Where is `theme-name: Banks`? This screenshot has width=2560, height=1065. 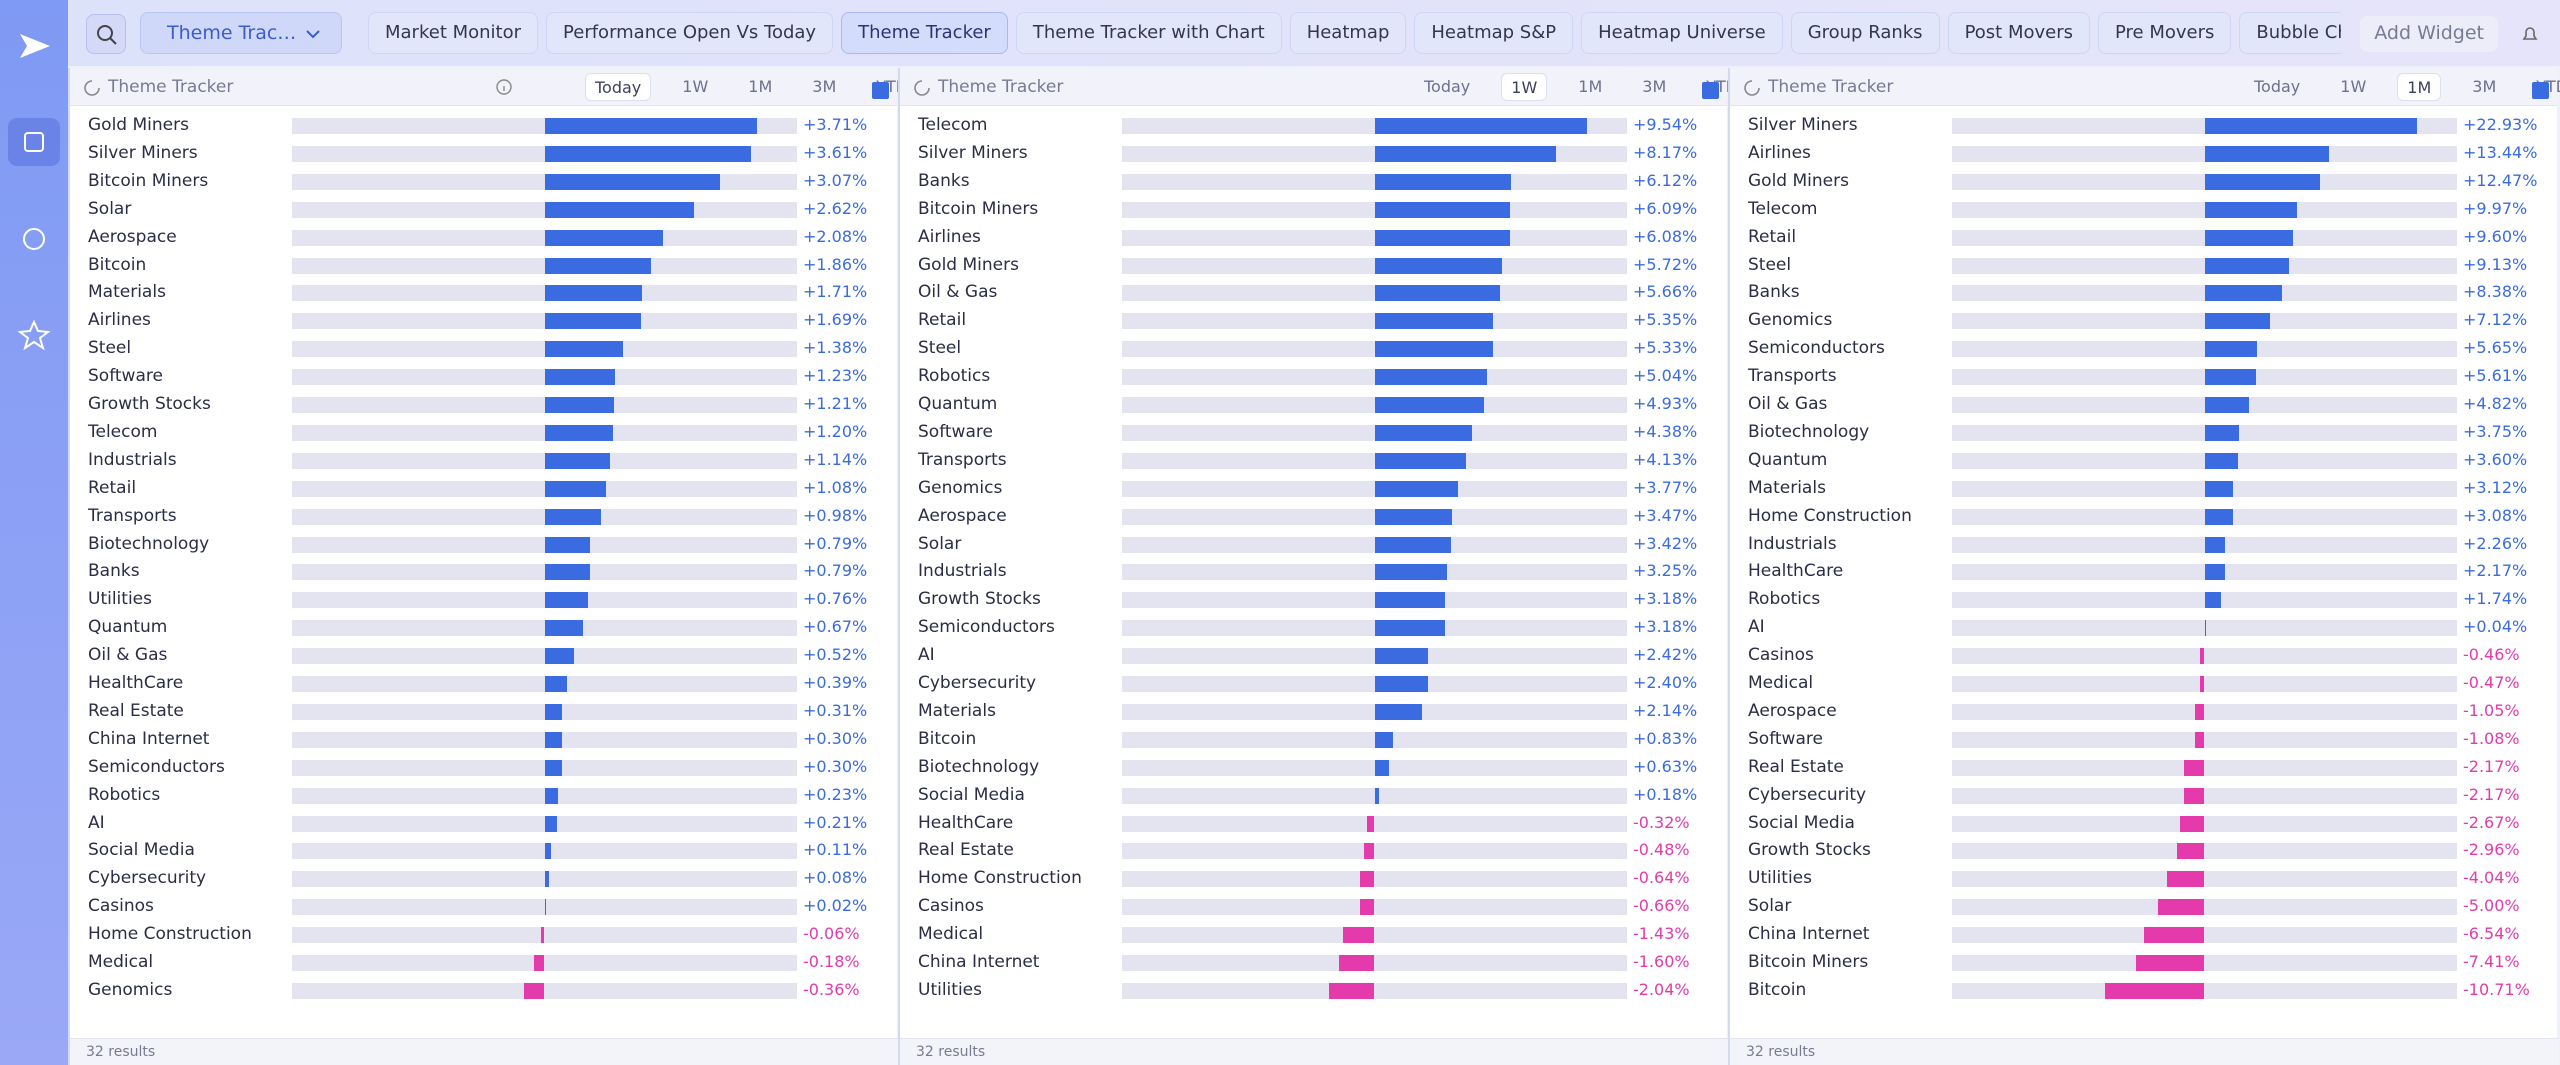
theme-name: Banks is located at coordinates (114, 571).